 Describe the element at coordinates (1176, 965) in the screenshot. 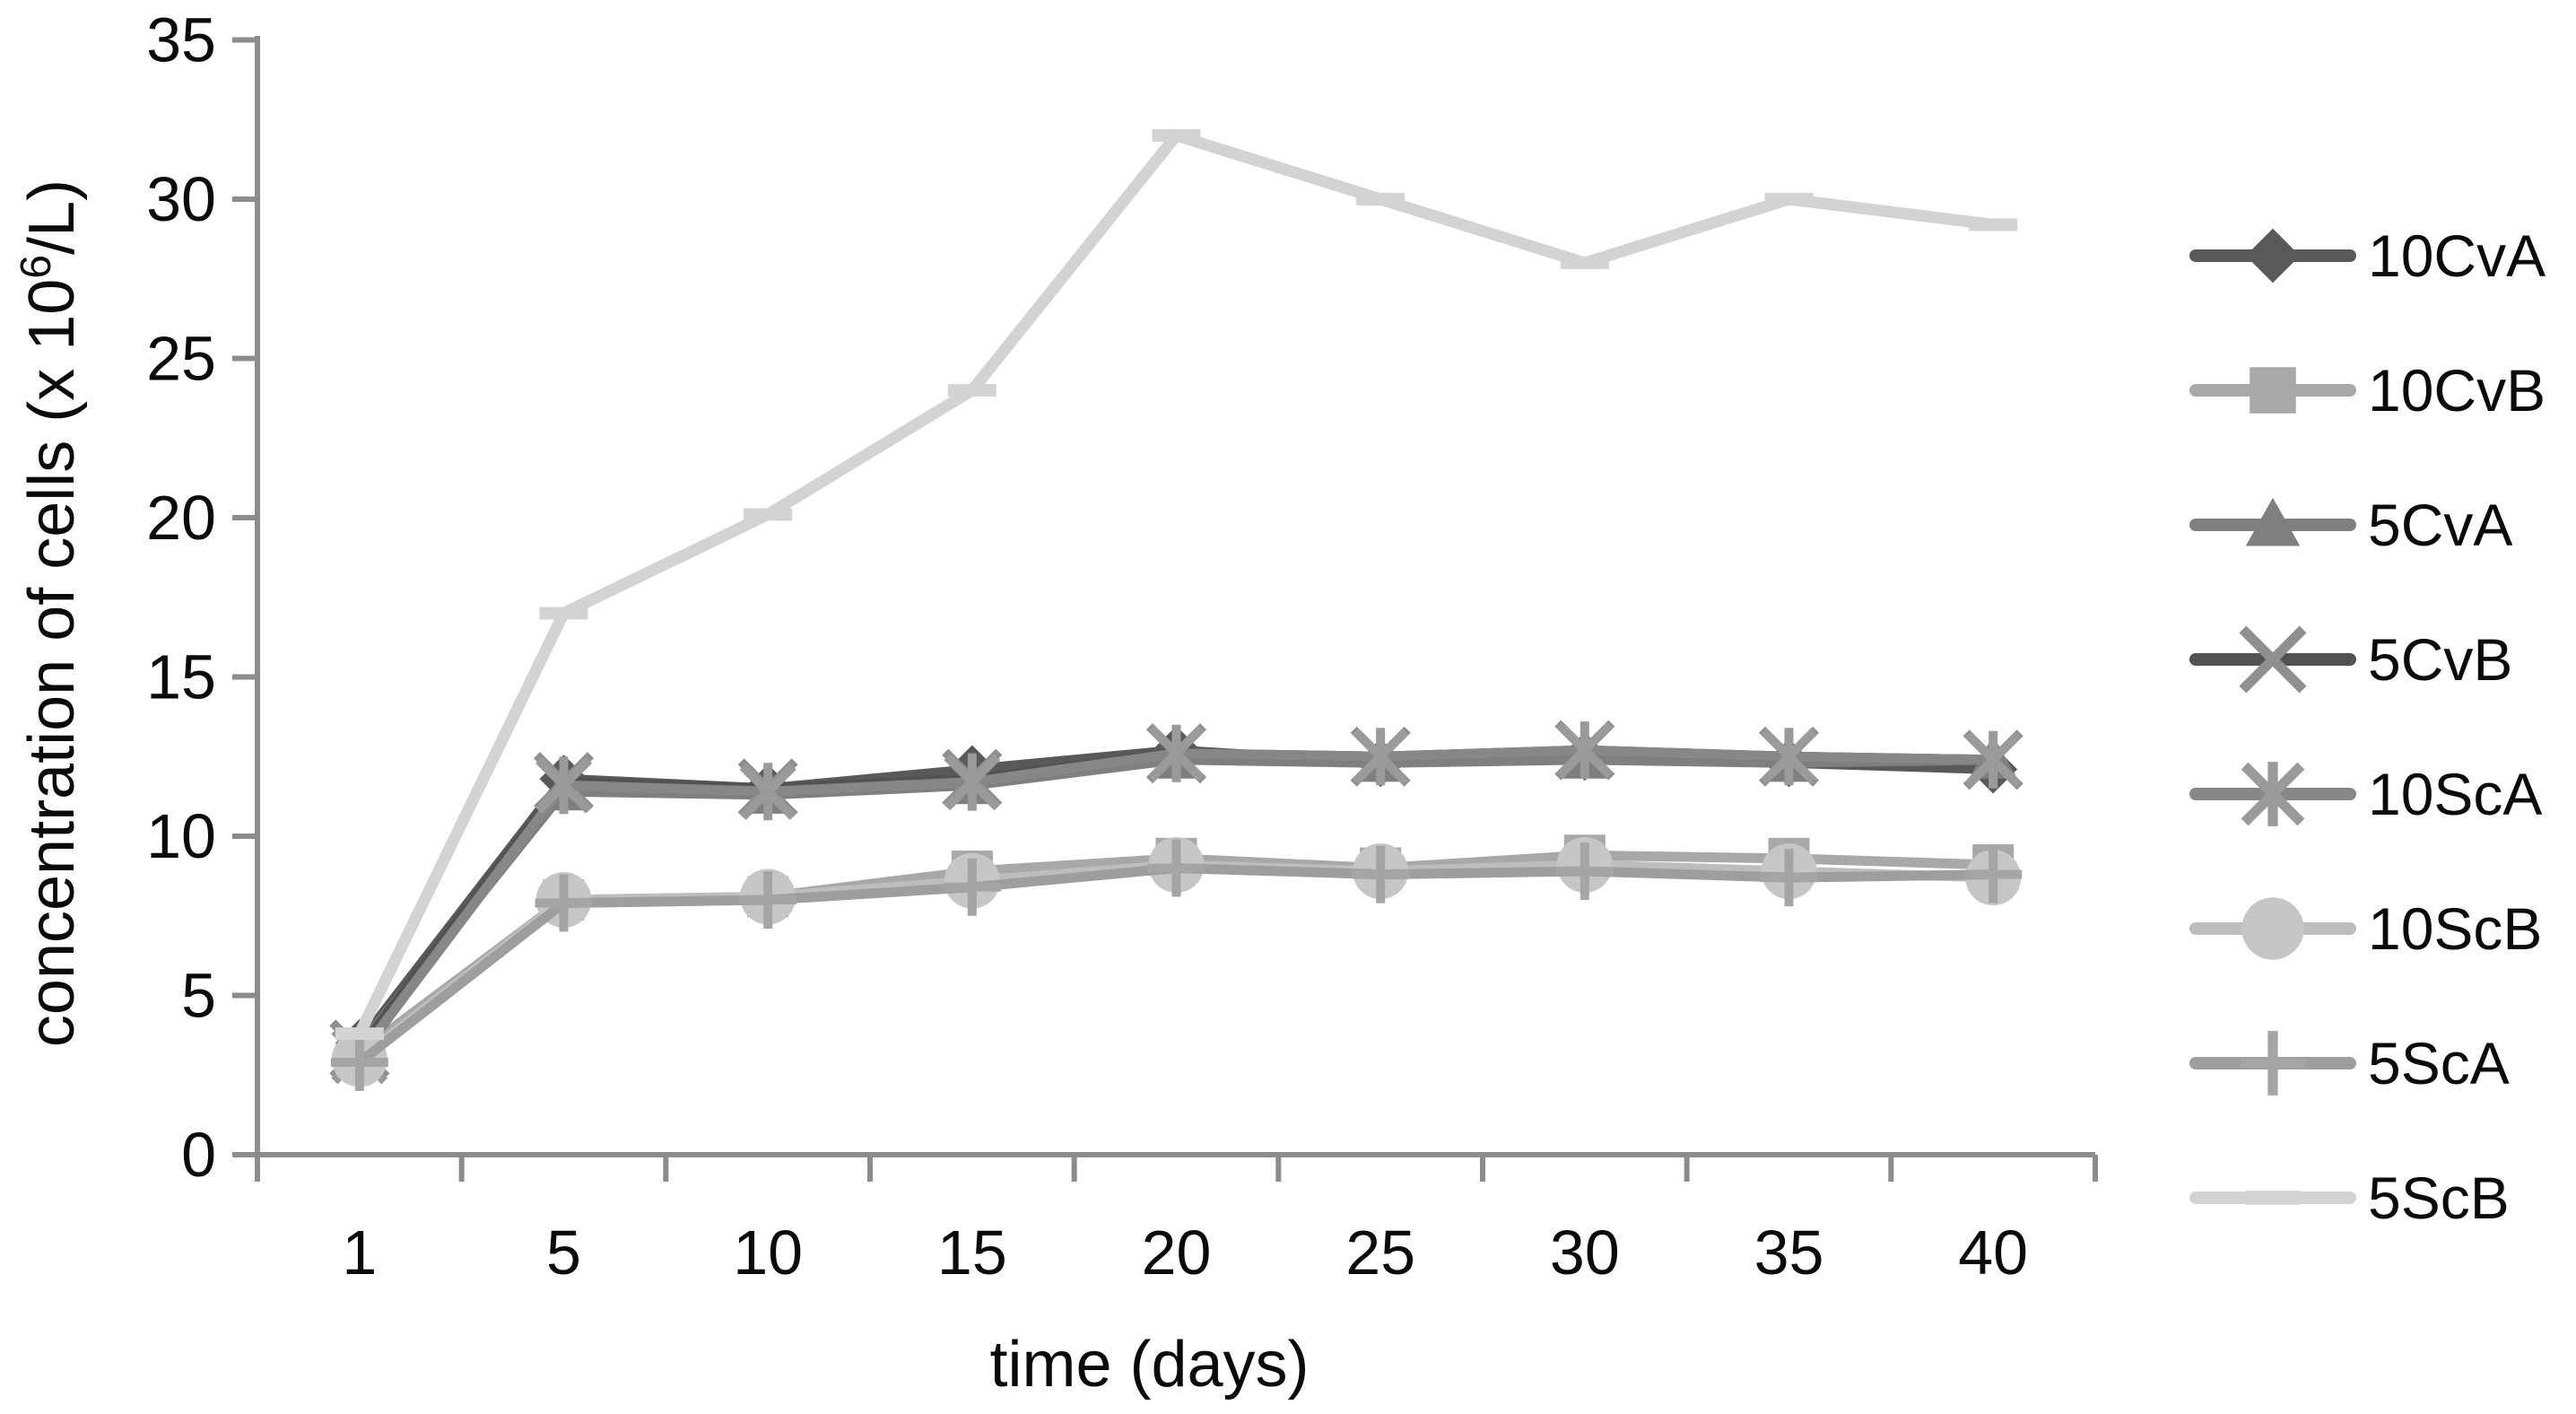

I see `series-5ScA` at that location.